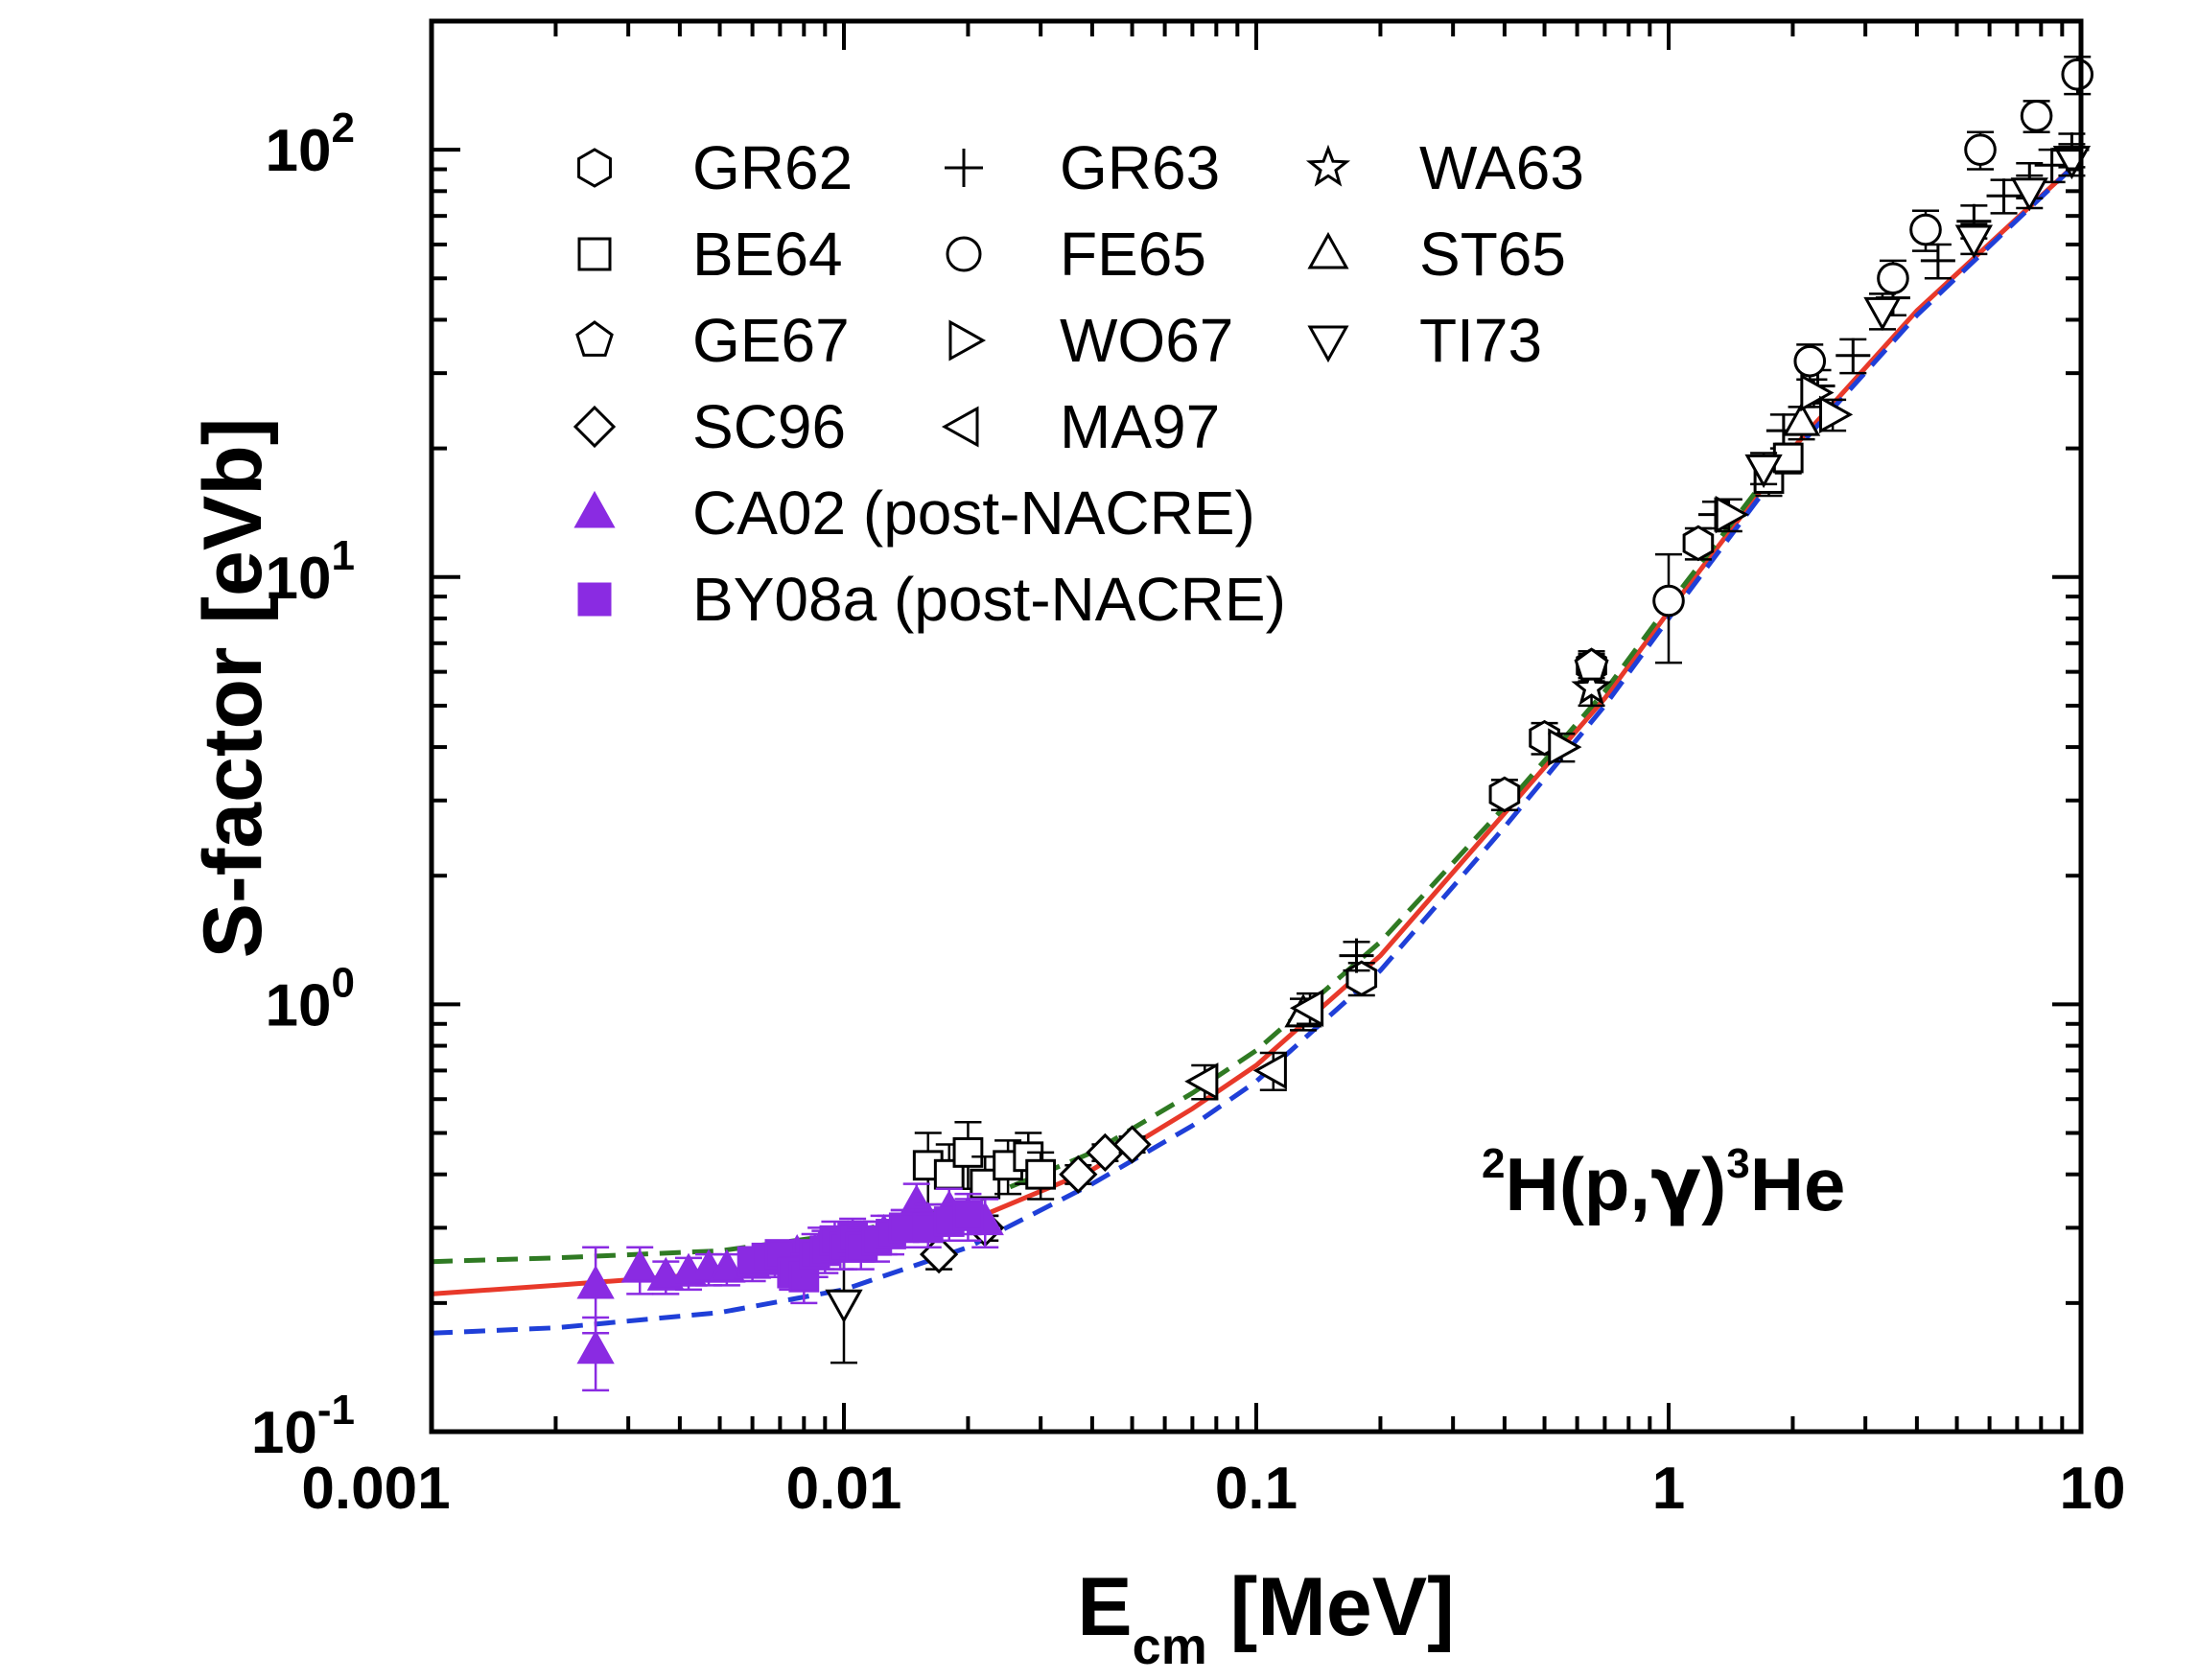  Describe the element at coordinates (771, 340) in the screenshot. I see `legend-label-ge67: GE67` at that location.